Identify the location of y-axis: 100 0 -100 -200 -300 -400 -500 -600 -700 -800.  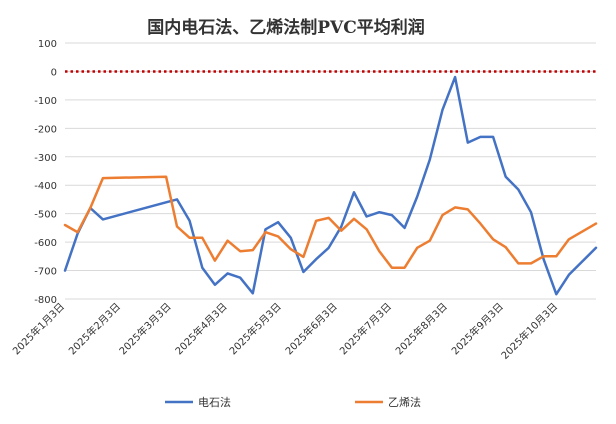
(45, 172).